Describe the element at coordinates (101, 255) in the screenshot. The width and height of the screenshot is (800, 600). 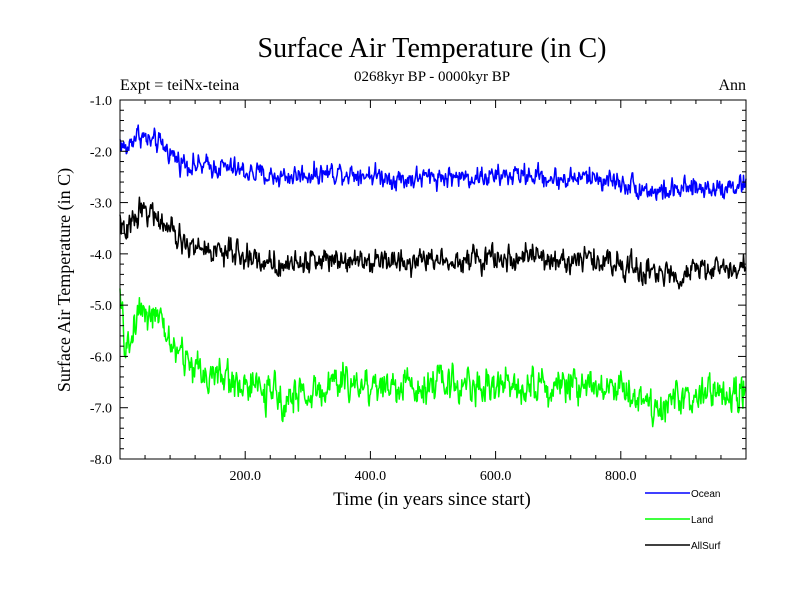
I see `y-tick-label: -4.0` at that location.